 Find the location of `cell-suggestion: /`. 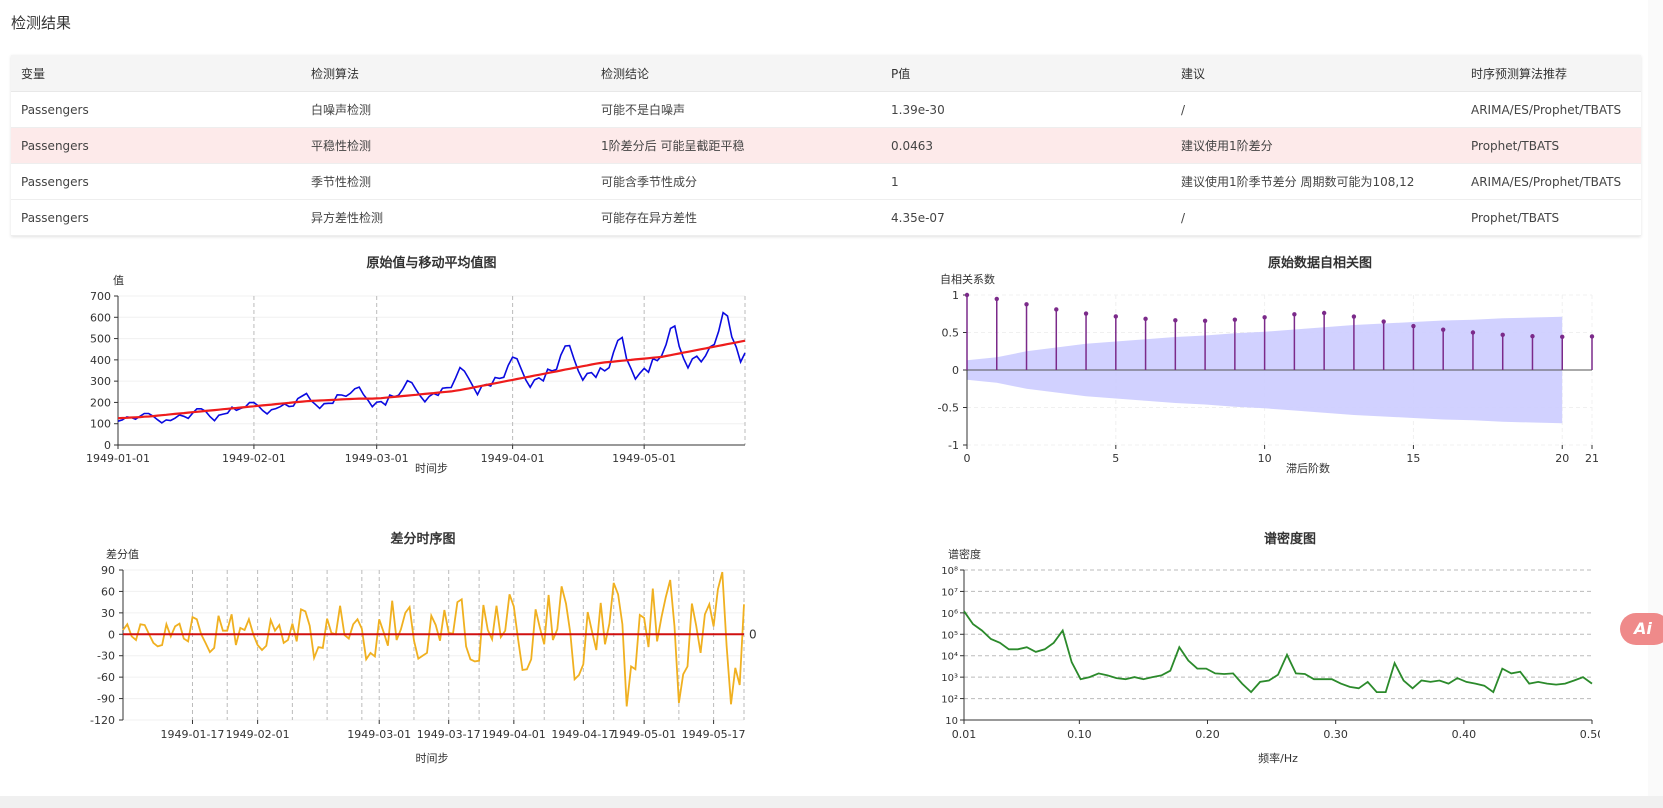

cell-suggestion: / is located at coordinates (1316, 109).